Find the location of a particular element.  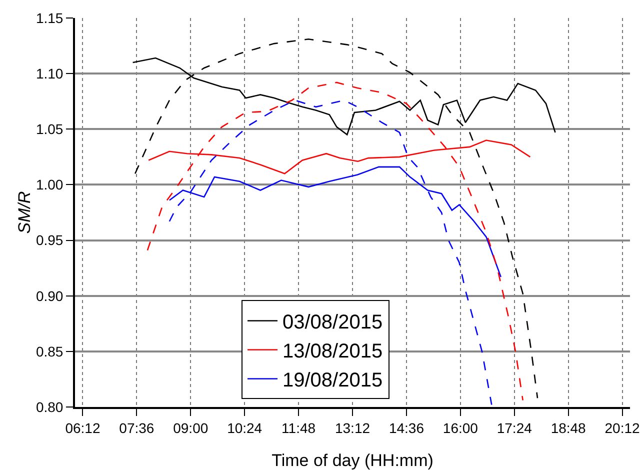

legend-label: 19/08/2015 is located at coordinates (332, 381).